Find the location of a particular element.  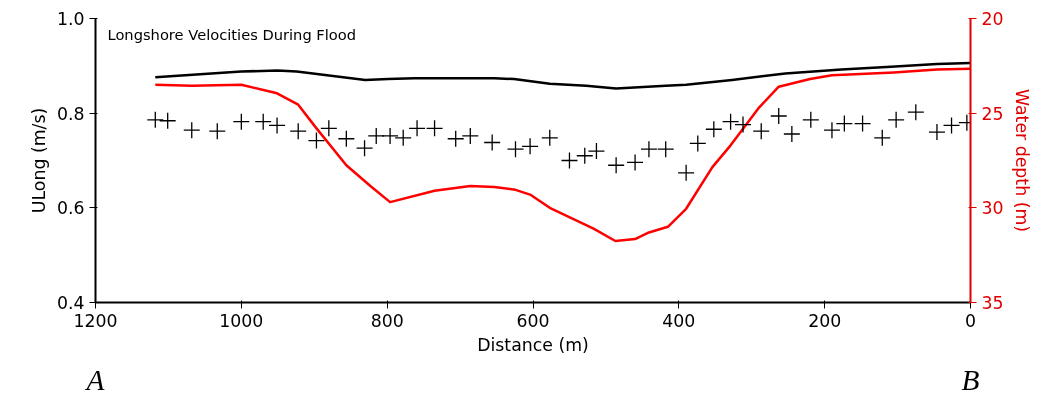

y-axis-title: ULong (m/s) is located at coordinates (38, 160).